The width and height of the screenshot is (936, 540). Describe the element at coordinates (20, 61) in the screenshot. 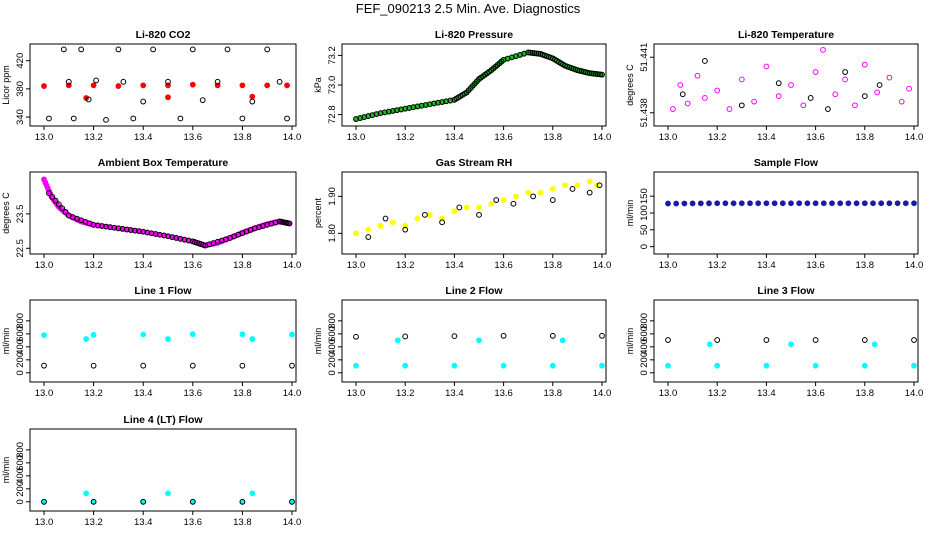

I see `y-tick-label: 420` at that location.